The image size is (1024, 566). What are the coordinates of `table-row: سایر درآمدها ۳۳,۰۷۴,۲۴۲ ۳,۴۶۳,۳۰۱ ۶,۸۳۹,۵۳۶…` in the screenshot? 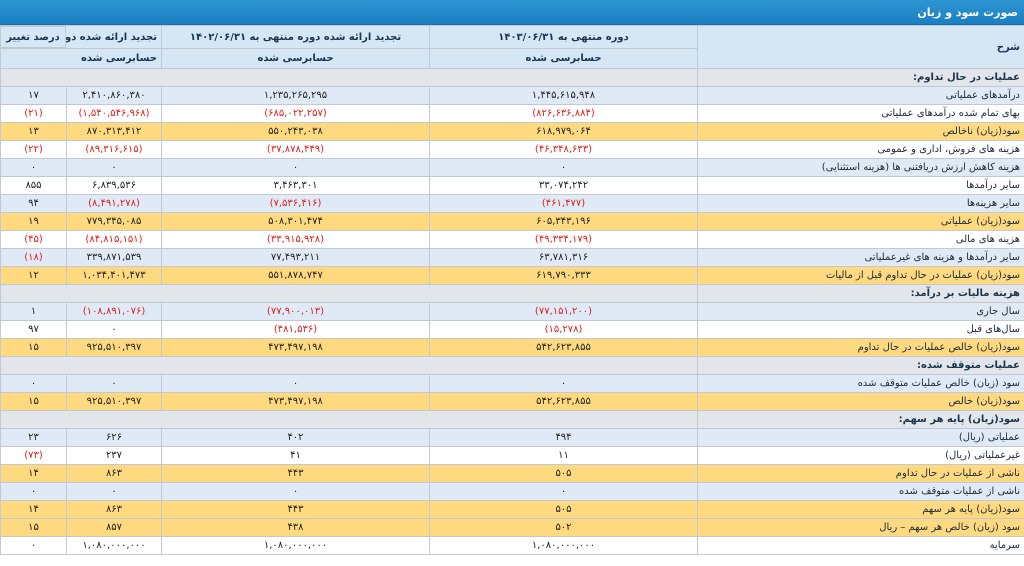 It's located at (512, 185).